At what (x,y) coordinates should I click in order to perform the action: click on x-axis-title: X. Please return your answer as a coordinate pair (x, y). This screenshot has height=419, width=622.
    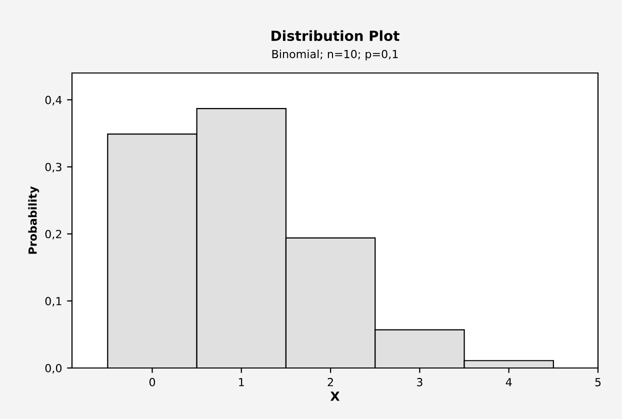
    Looking at the image, I should click on (335, 396).